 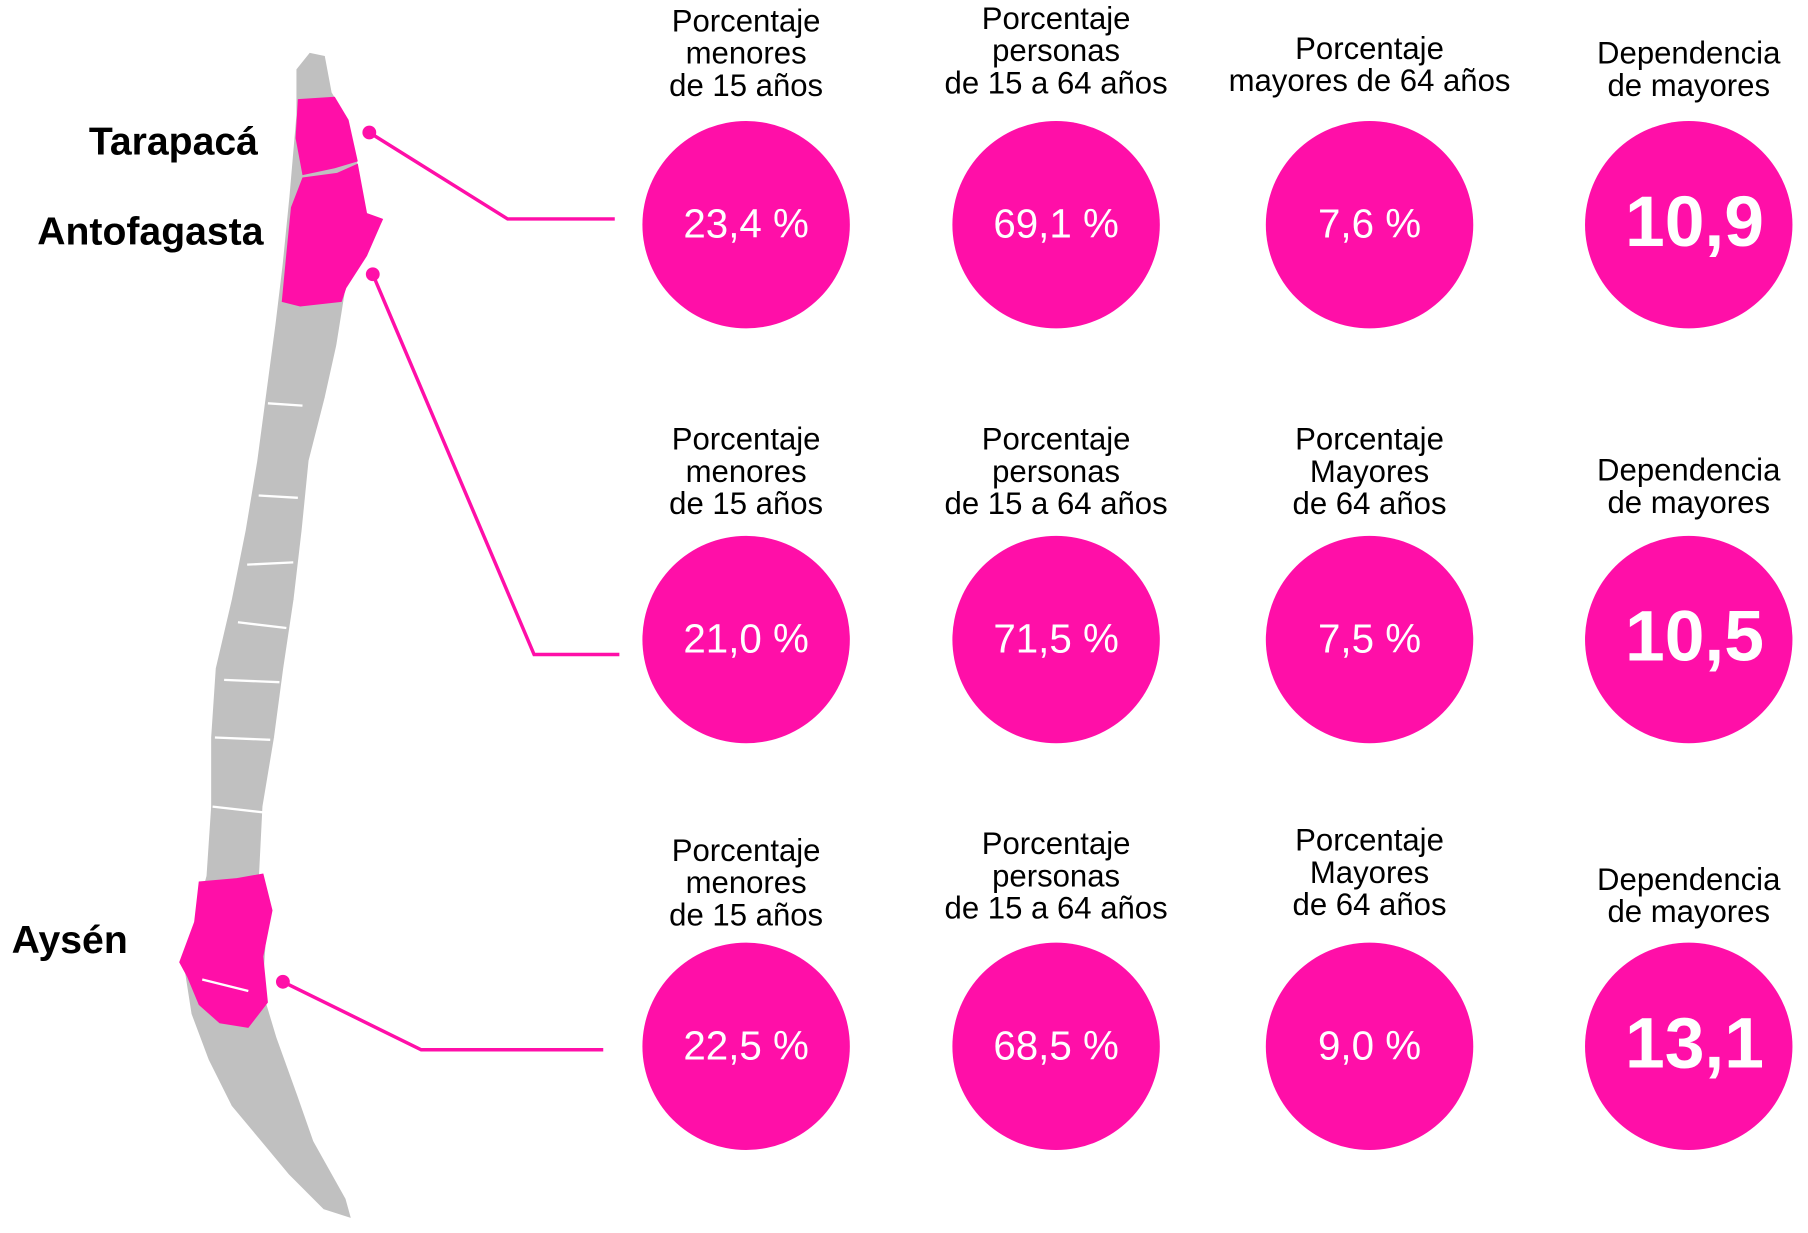 I want to click on connectors, so click(x=451, y=591).